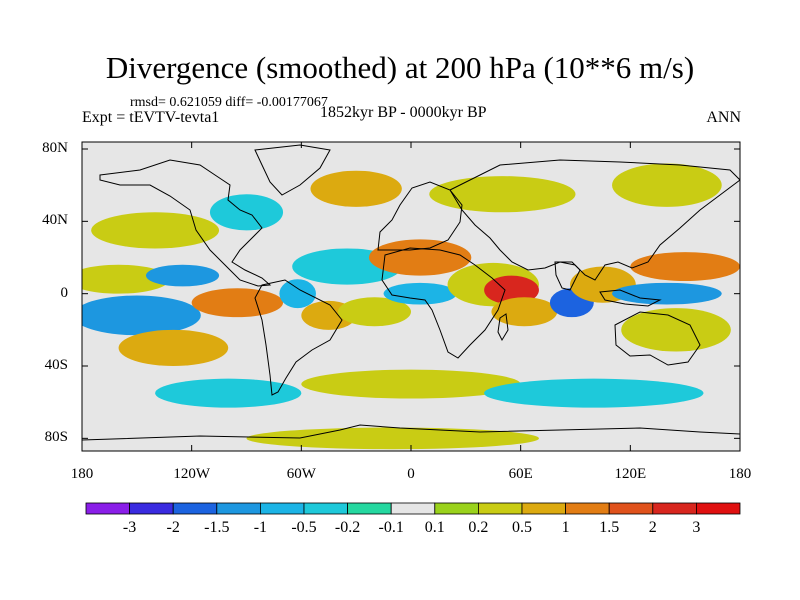 The width and height of the screenshot is (800, 600). What do you see at coordinates (520, 474) in the screenshot?
I see `x-tick-label-4: 60E` at bounding box center [520, 474].